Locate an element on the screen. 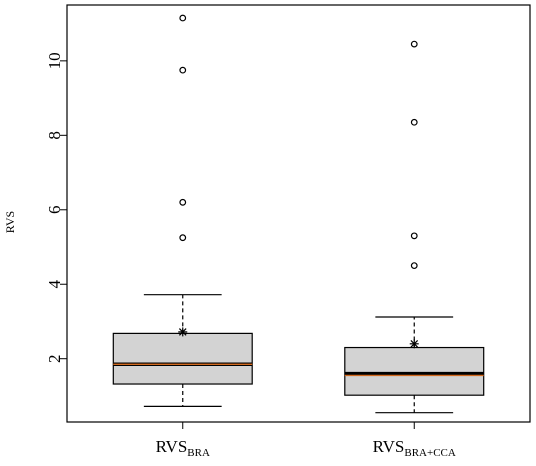  x-category-sub-1: BRA+CCA is located at coordinates (429, 453).